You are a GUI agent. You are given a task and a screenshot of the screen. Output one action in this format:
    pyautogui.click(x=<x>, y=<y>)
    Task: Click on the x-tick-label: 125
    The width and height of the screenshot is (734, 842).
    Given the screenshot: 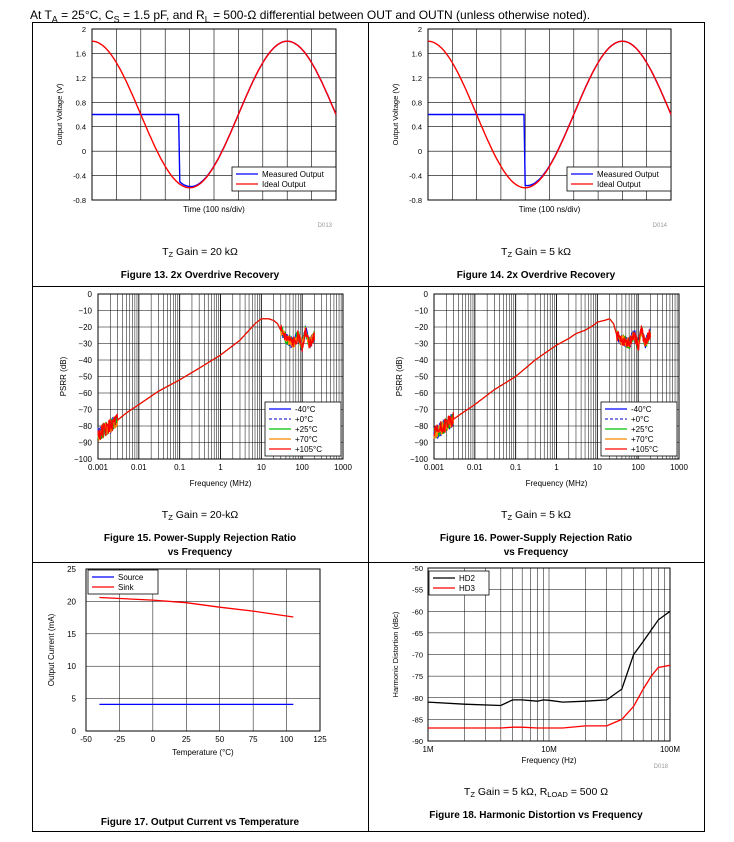 What is the action you would take?
    pyautogui.click(x=320, y=739)
    